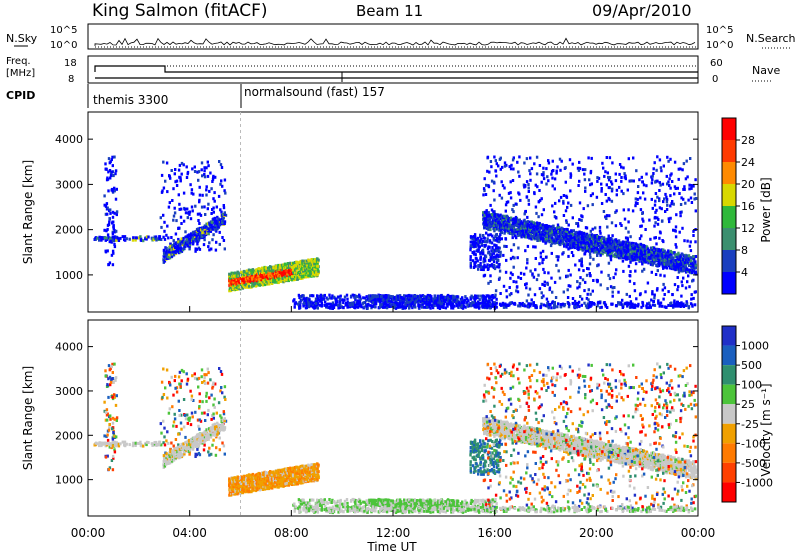 This screenshot has height=554, width=800. Describe the element at coordinates (130, 100) in the screenshot. I see `cpid-segment-1: themis 3300` at that location.